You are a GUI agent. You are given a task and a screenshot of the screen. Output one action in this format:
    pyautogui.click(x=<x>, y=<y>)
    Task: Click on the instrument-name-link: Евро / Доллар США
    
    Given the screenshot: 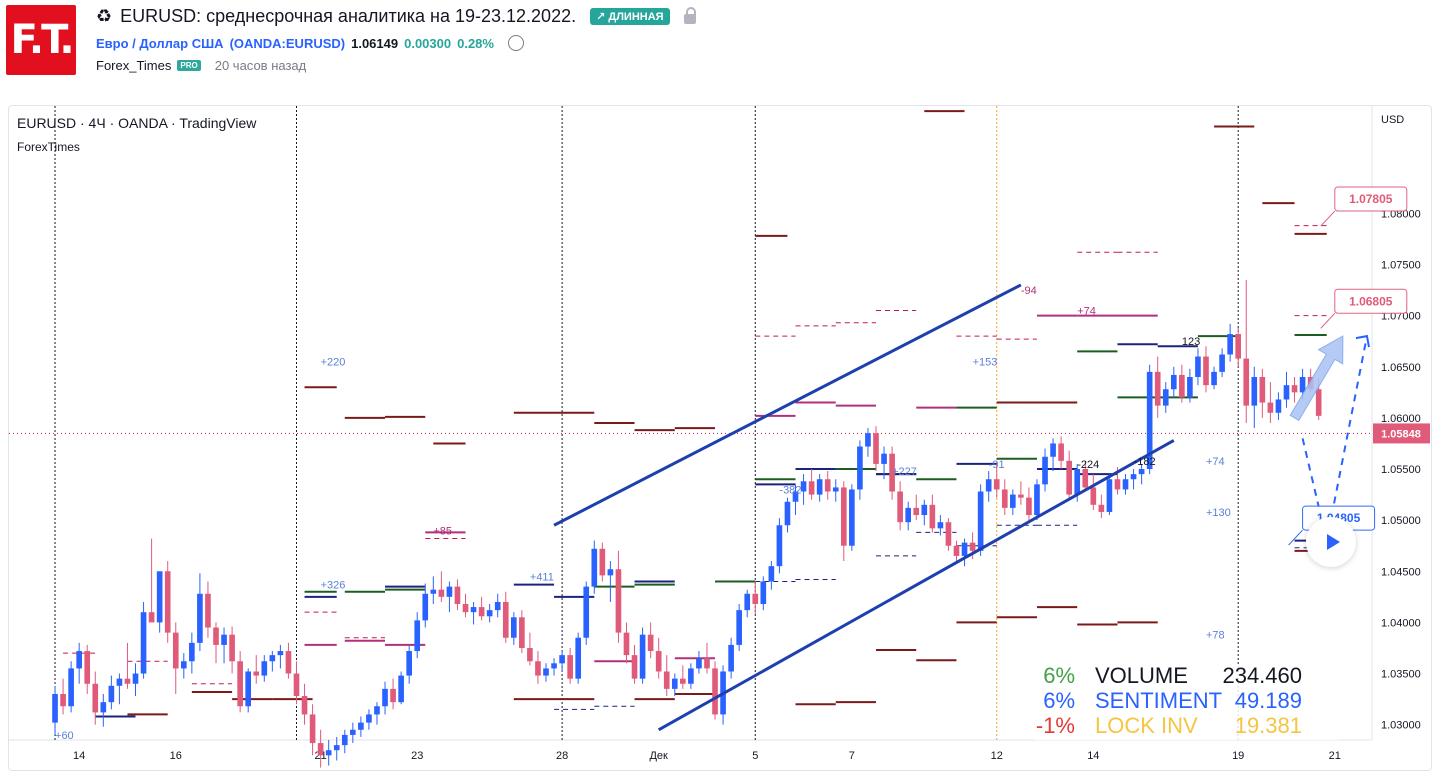 What is the action you would take?
    pyautogui.click(x=160, y=43)
    